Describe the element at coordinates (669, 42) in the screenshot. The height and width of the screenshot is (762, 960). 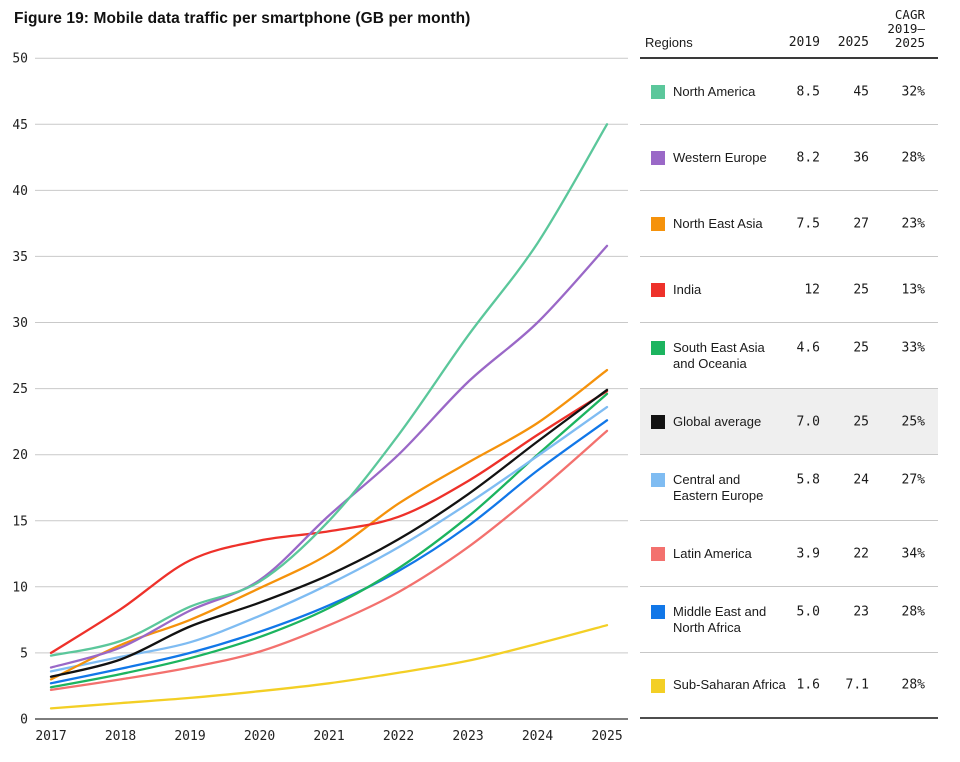
I see `header-regions: Regions` at that location.